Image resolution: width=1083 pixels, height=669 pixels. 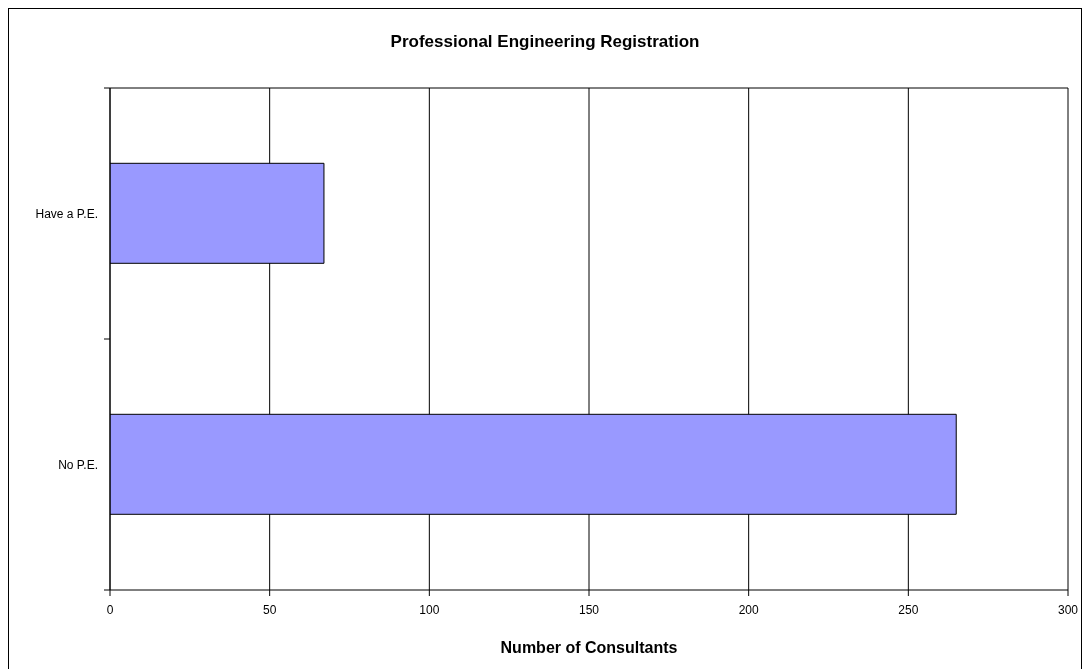 What do you see at coordinates (78, 464) in the screenshot?
I see `y-tick-label: No P.E.` at bounding box center [78, 464].